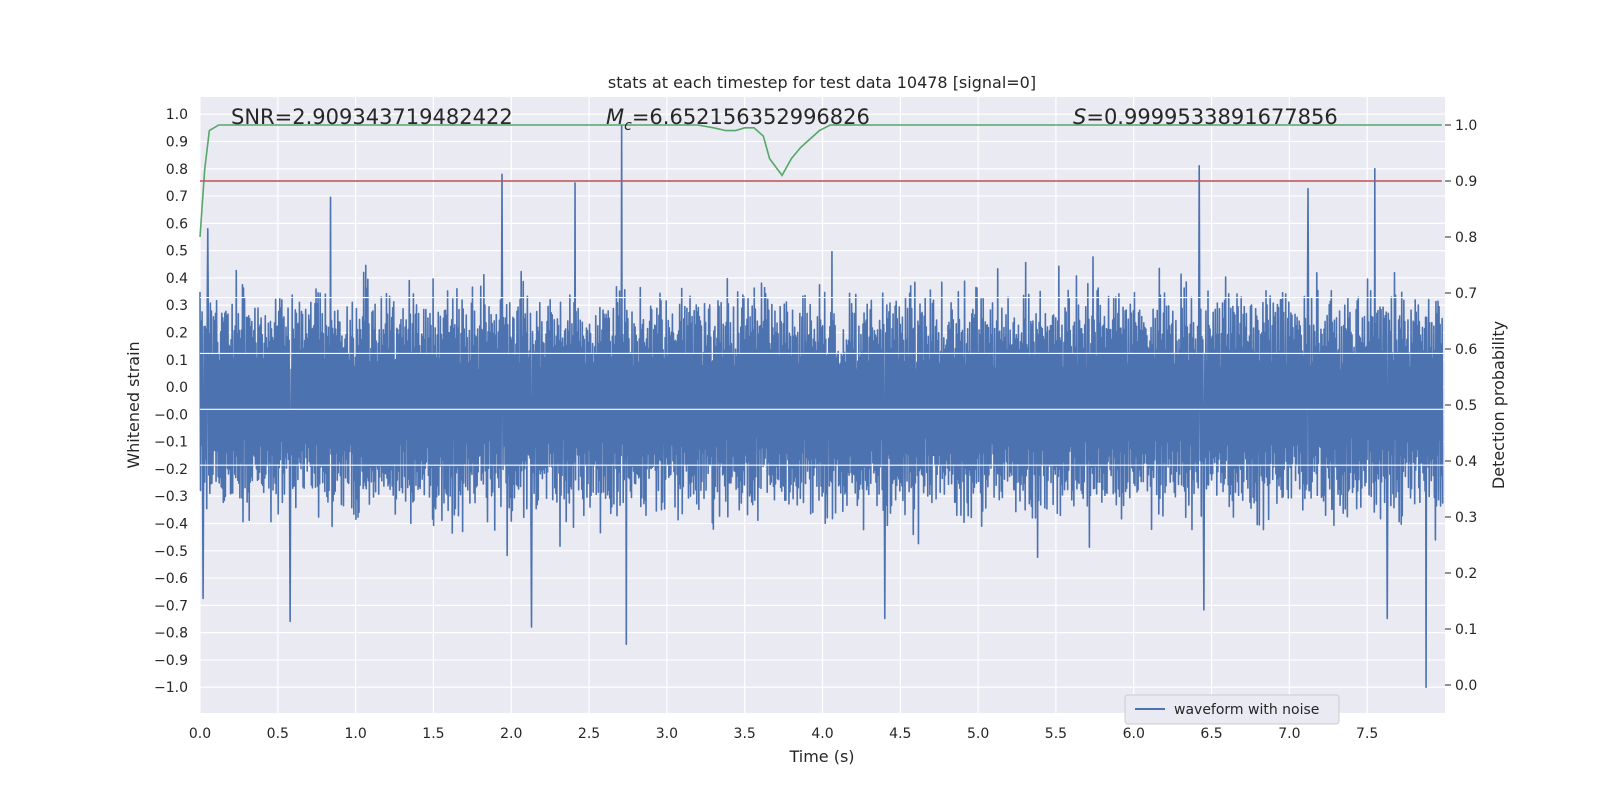 The height and width of the screenshot is (800, 1600). I want to click on x-tick-label: 1.5, so click(433, 734).